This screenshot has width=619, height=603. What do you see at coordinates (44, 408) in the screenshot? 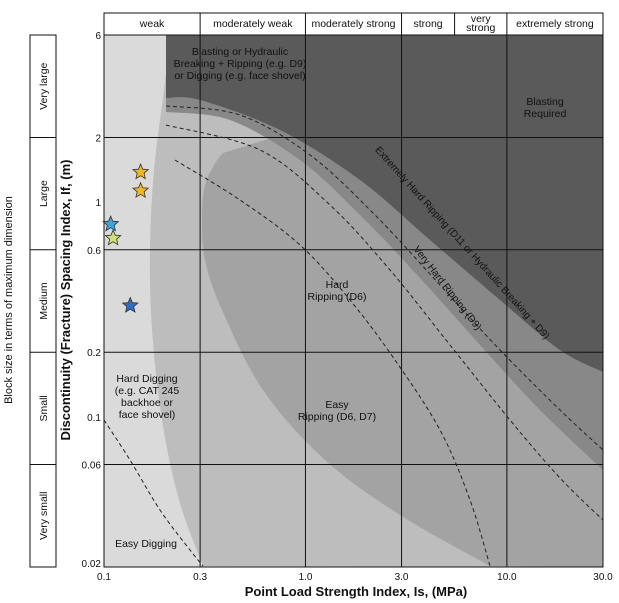
I see `block-size-3: Small` at bounding box center [44, 408].